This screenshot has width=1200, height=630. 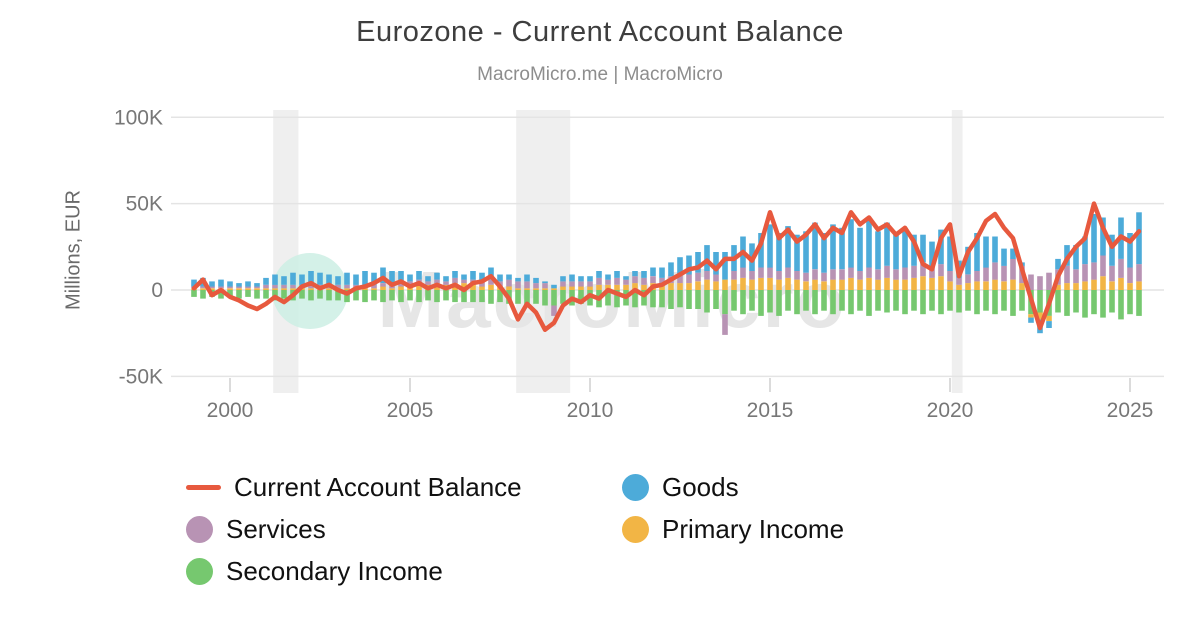 I want to click on legend-item-services: Services, so click(x=404, y=529).